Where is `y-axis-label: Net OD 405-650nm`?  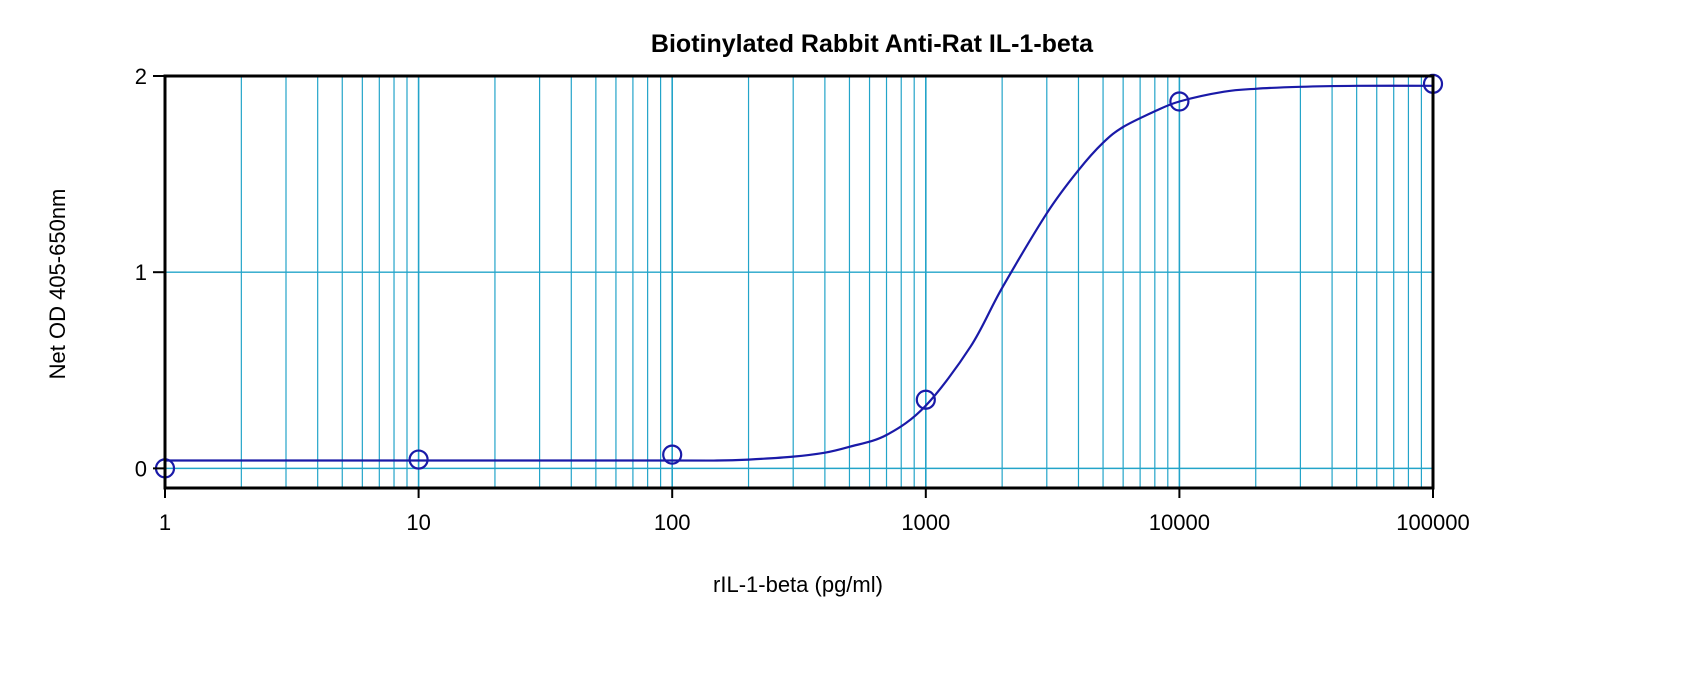 y-axis-label: Net OD 405-650nm is located at coordinates (57, 284).